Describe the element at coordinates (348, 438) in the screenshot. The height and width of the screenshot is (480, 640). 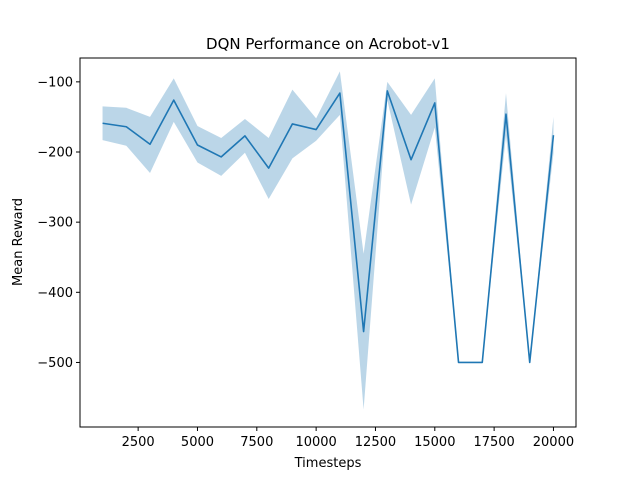
I see `x-axis: 2500 5000 7500 10000 12500 15000 17500 20000` at that location.